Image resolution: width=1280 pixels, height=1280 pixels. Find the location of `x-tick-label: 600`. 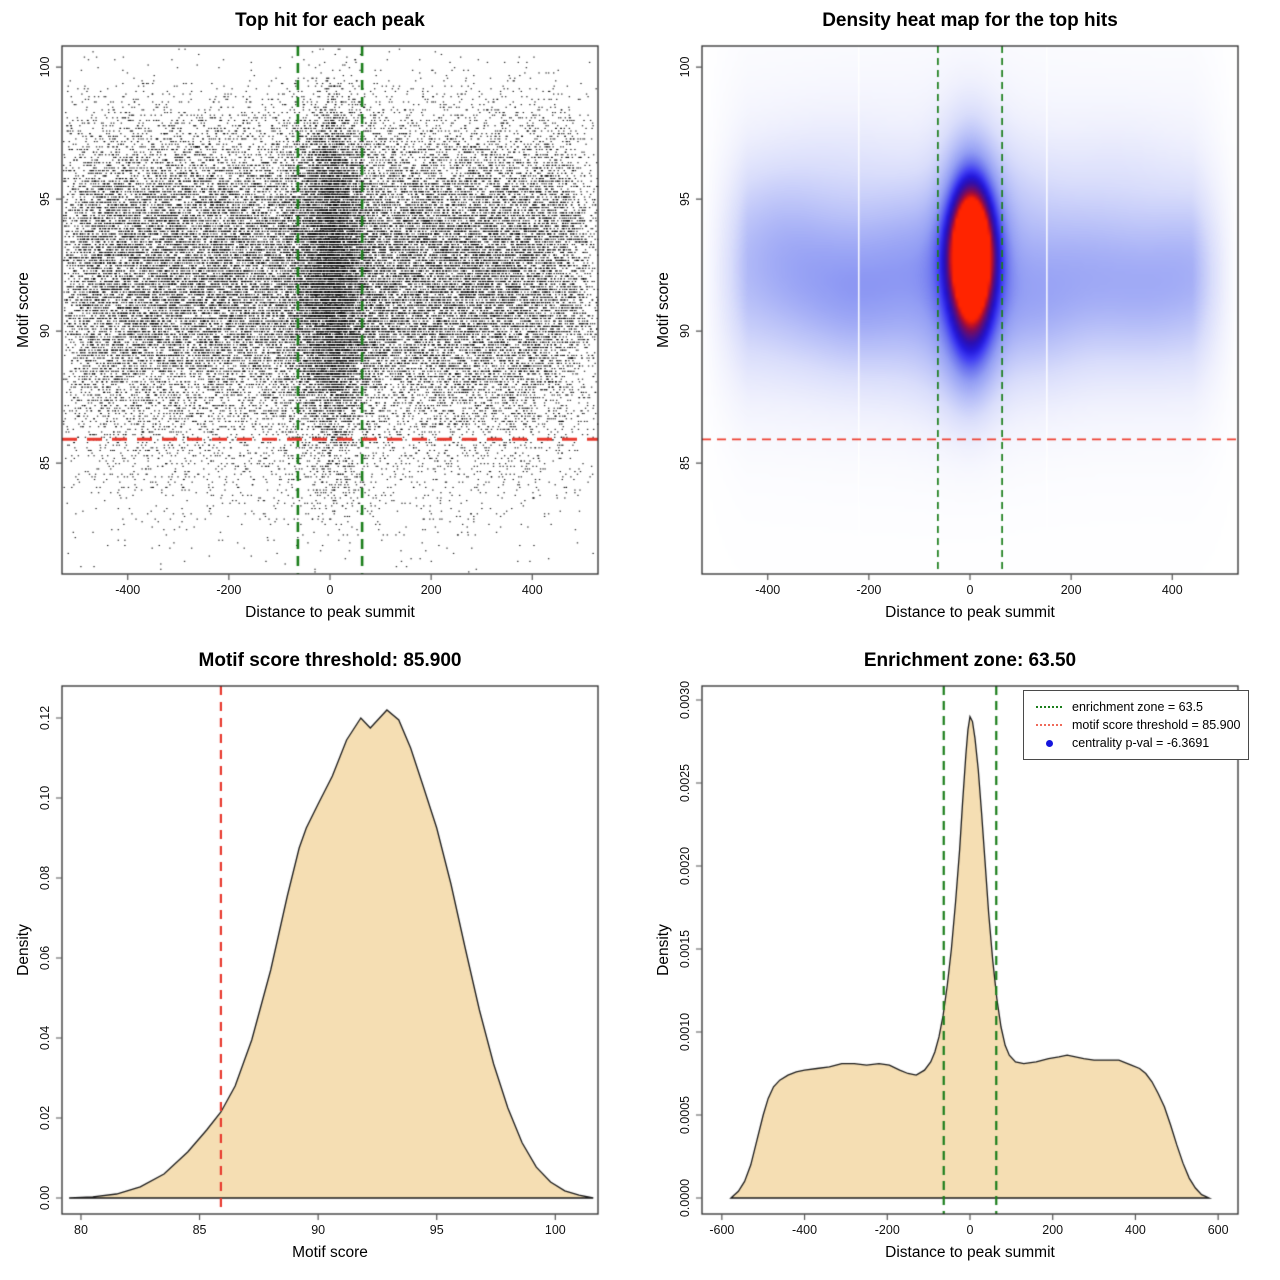

x-tick-label: 600 is located at coordinates (1218, 1230).